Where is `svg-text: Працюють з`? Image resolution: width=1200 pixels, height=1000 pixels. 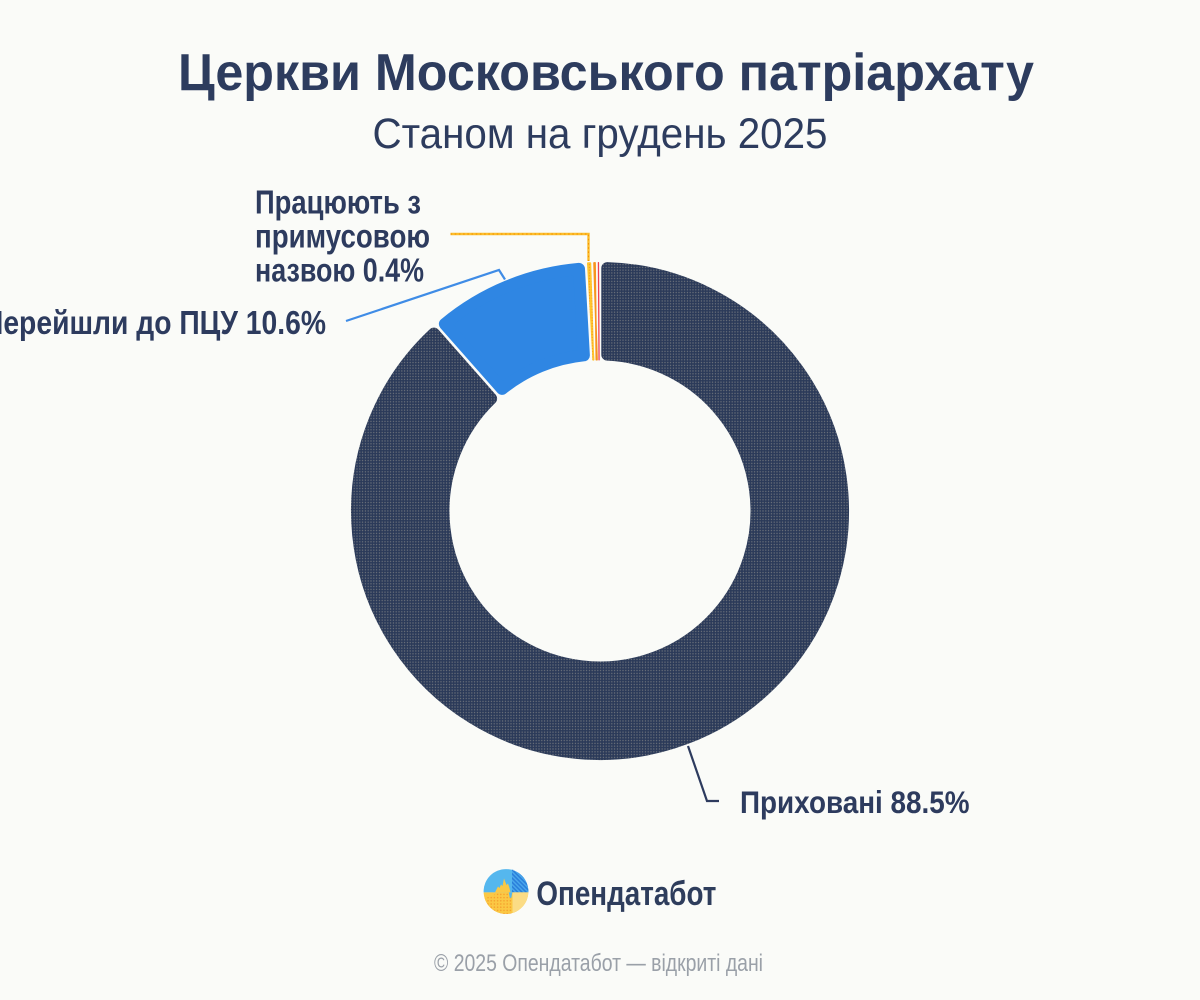
svg-text: Працюють з is located at coordinates (338, 202).